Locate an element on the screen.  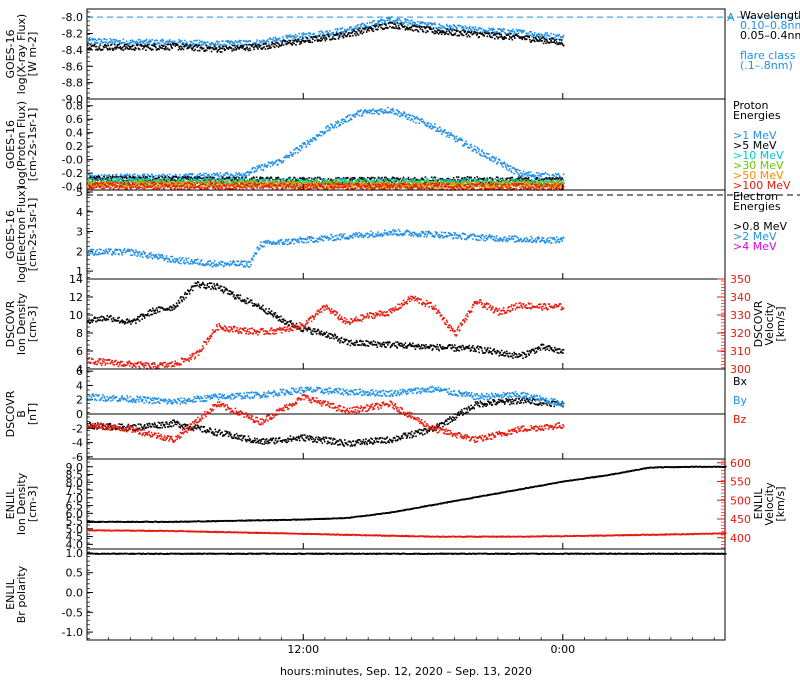
legend-proton-1: Energies is located at coordinates (757, 115).